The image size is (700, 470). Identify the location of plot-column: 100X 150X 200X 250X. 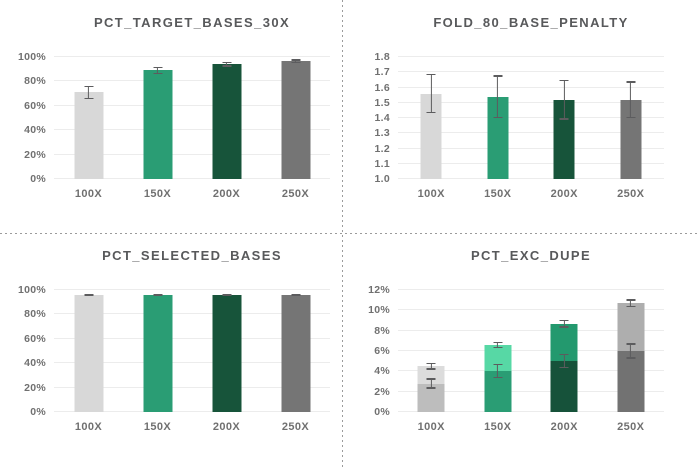
(192, 361).